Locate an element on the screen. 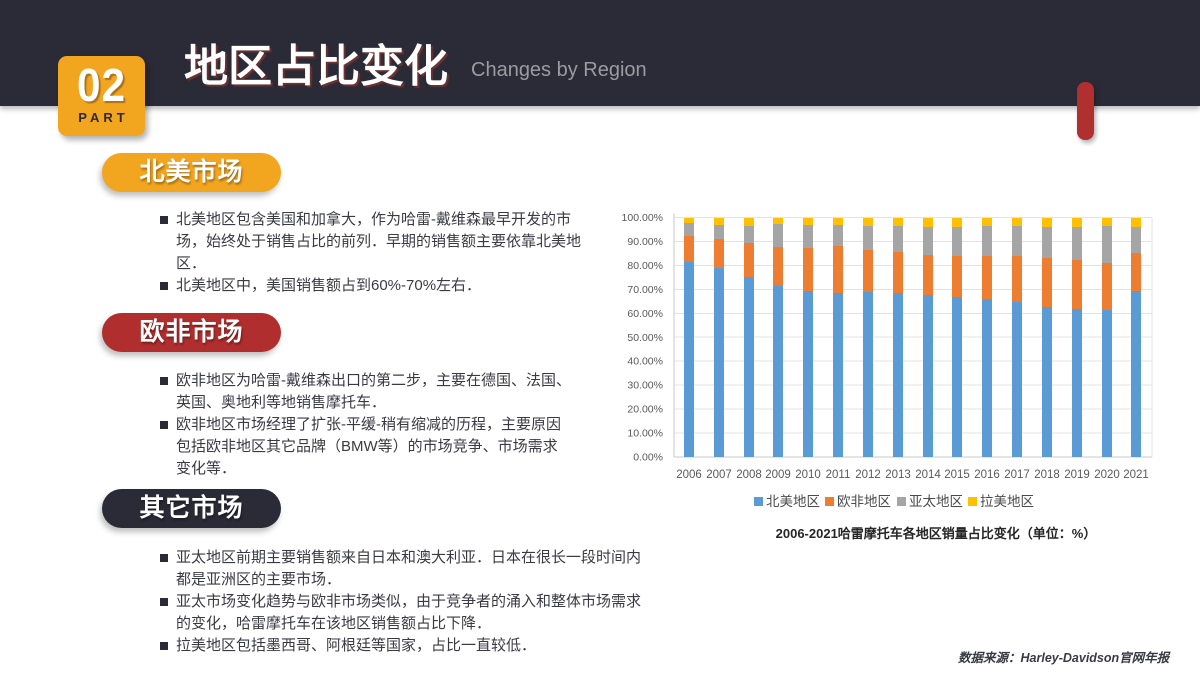 Image resolution: width=1200 pixels, height=675 pixels. svg-text: 2007 is located at coordinates (719, 475).